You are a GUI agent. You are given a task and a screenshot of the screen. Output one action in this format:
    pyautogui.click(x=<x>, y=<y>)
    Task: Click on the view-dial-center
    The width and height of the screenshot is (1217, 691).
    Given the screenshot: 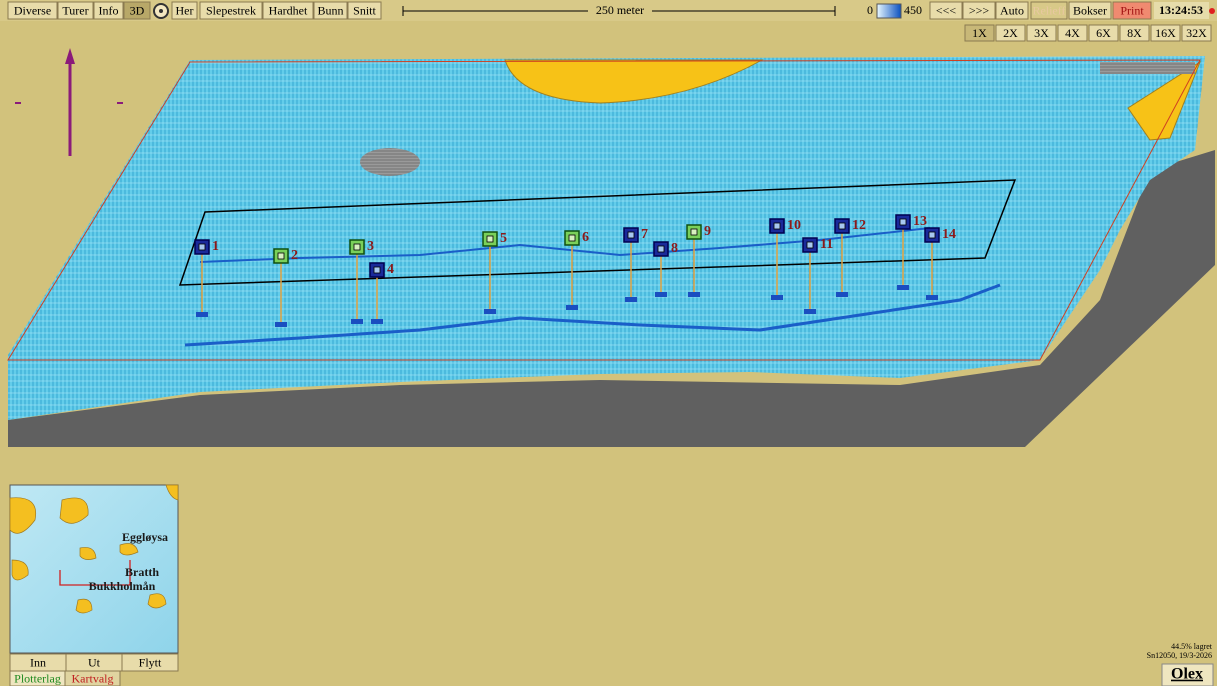 What is the action you would take?
    pyautogui.click(x=161, y=11)
    